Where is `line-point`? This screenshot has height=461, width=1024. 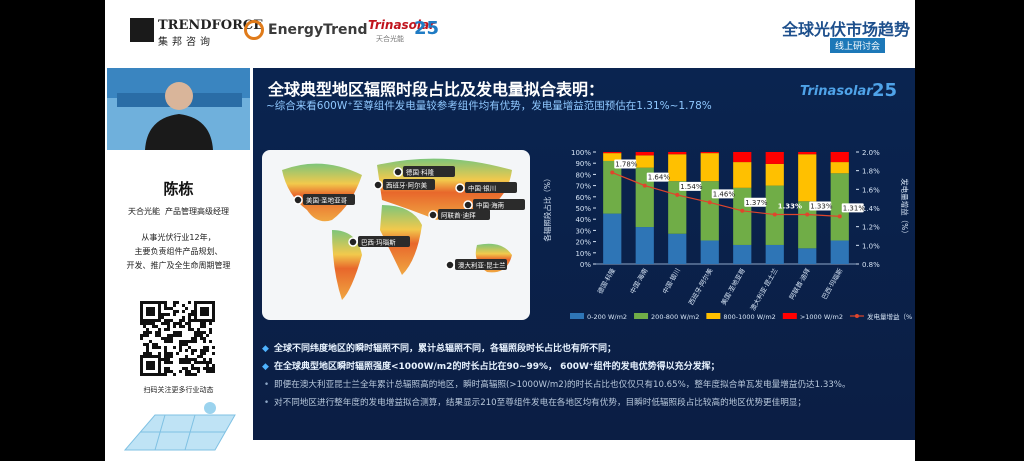
line-point is located at coordinates (709, 202).